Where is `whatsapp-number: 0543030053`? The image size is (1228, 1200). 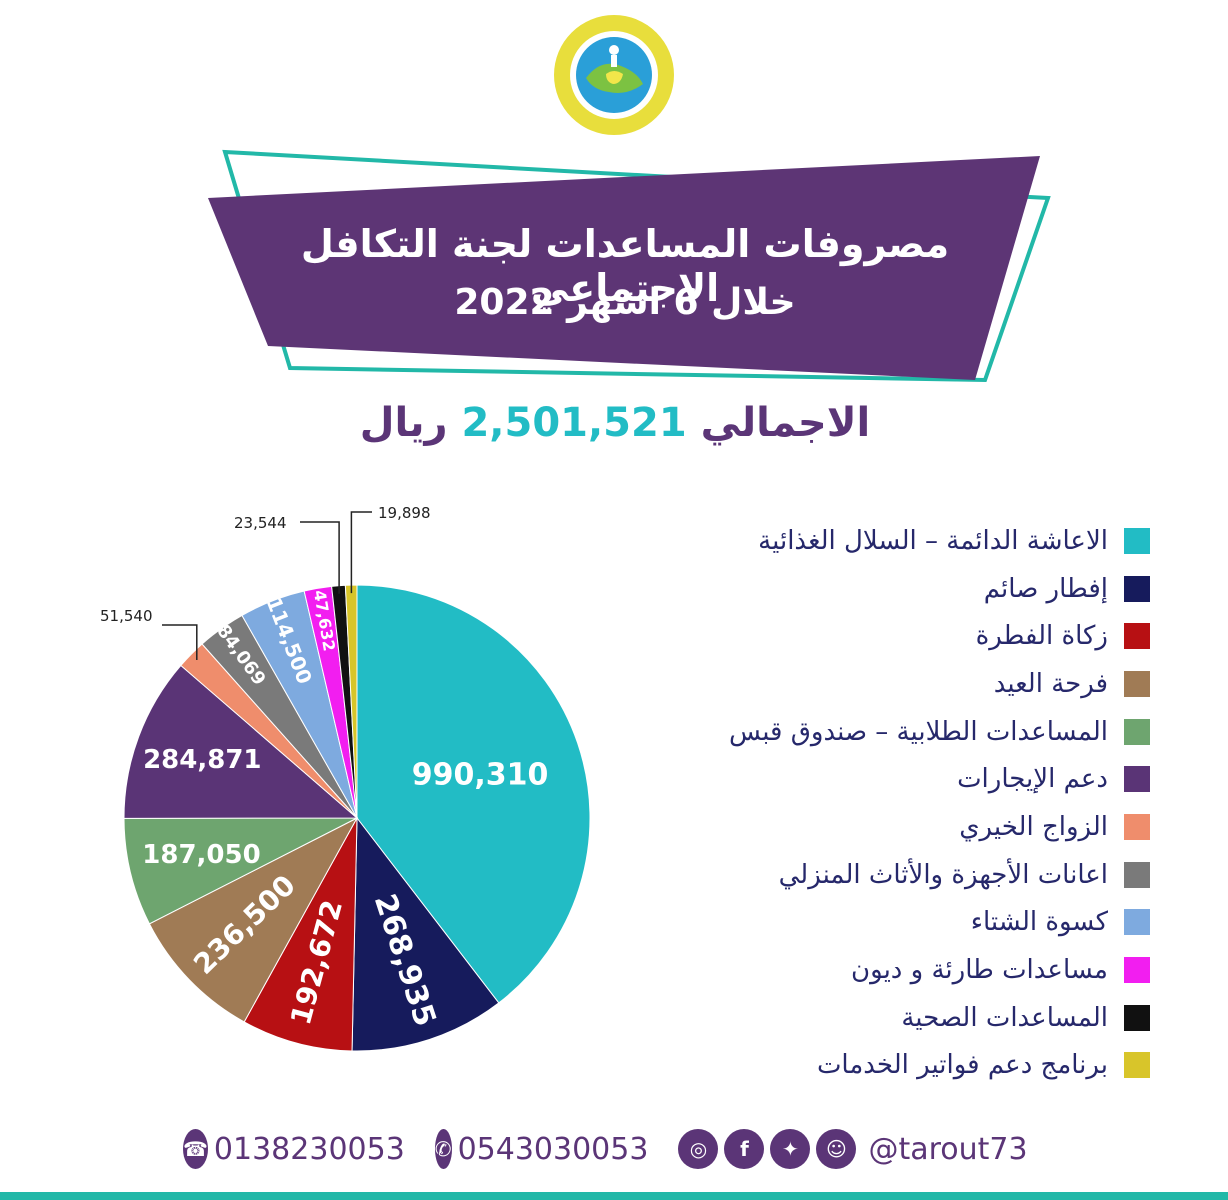 whatsapp-number: 0543030053 is located at coordinates (553, 1149).